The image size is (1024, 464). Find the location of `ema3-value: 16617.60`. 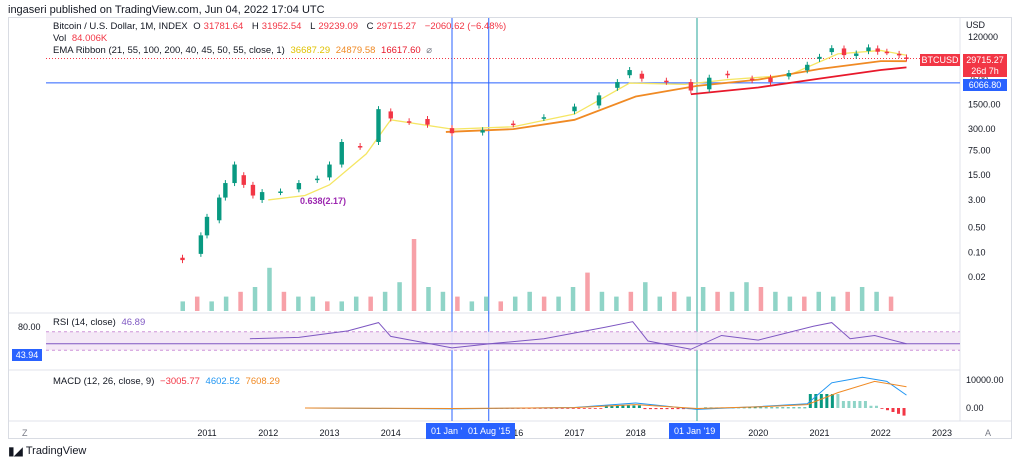

ema3-value: 16617.60 is located at coordinates (401, 50).